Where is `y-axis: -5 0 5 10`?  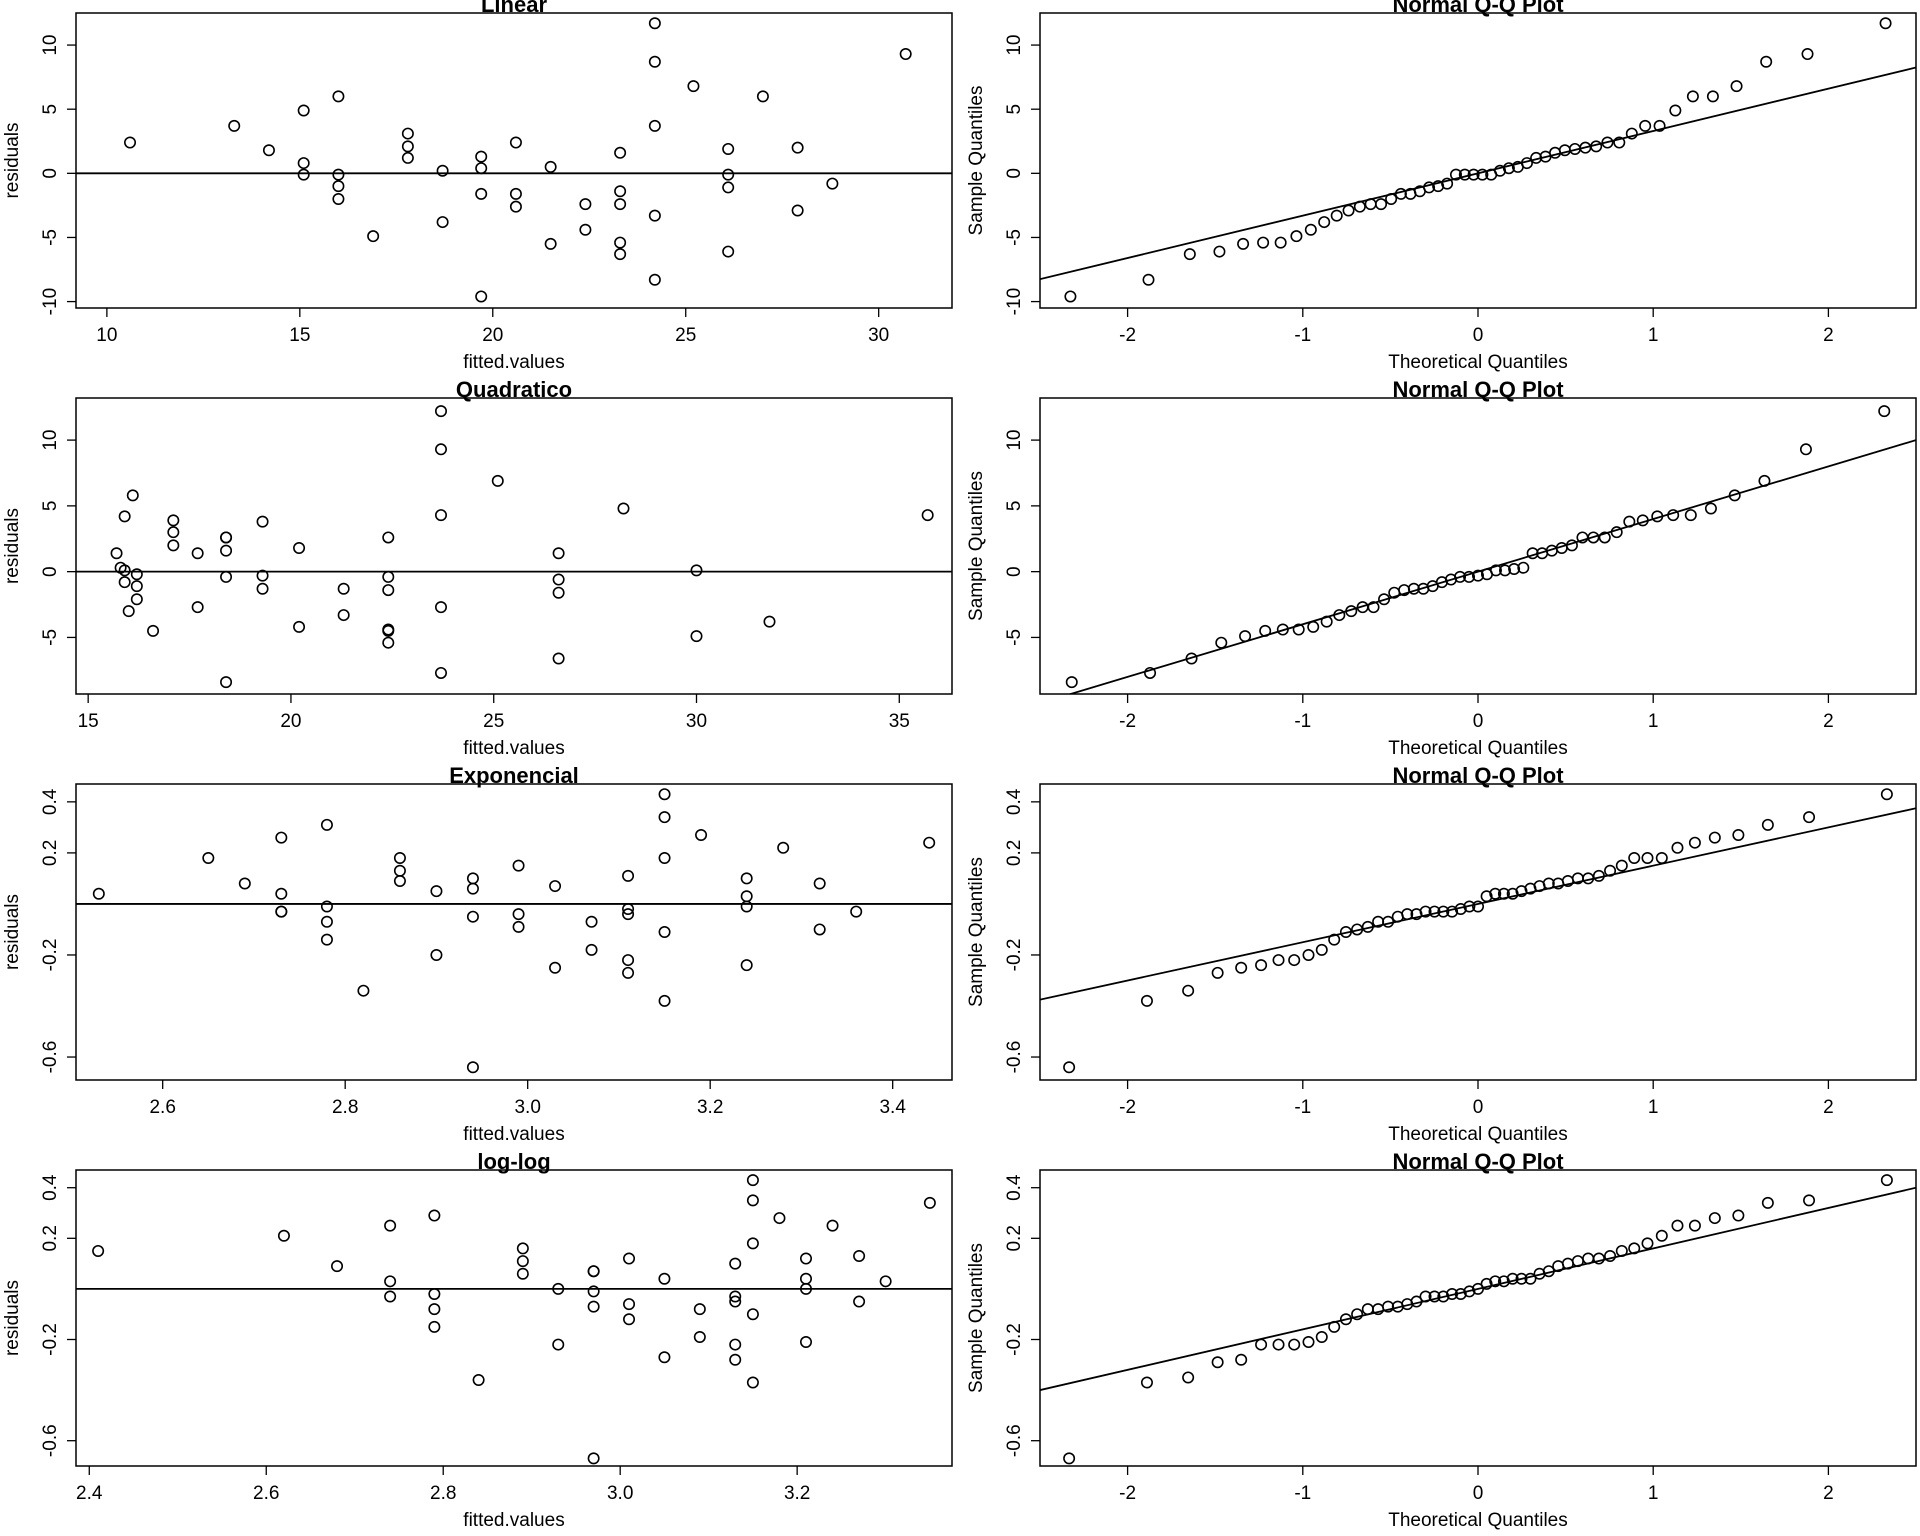 y-axis: -5 0 5 10 is located at coordinates (58, 538).